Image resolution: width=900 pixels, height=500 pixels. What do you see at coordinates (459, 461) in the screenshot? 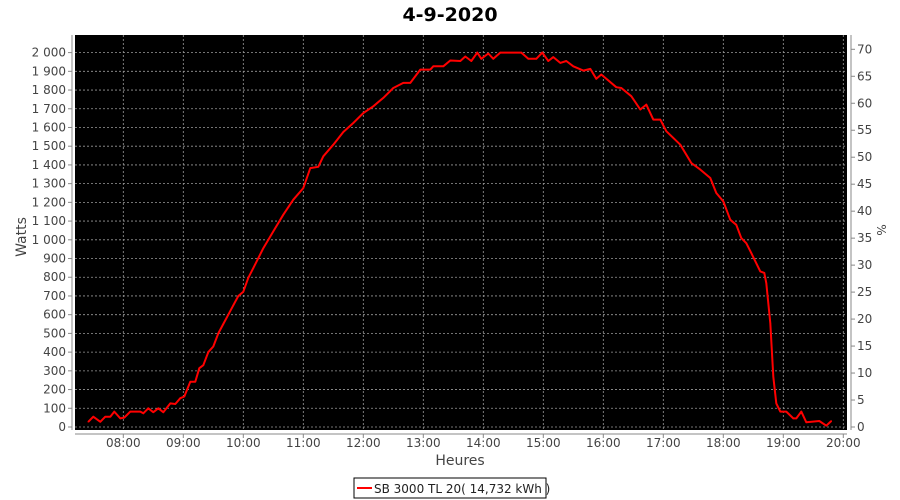
I see `x-axis-label: Heures` at bounding box center [459, 461].